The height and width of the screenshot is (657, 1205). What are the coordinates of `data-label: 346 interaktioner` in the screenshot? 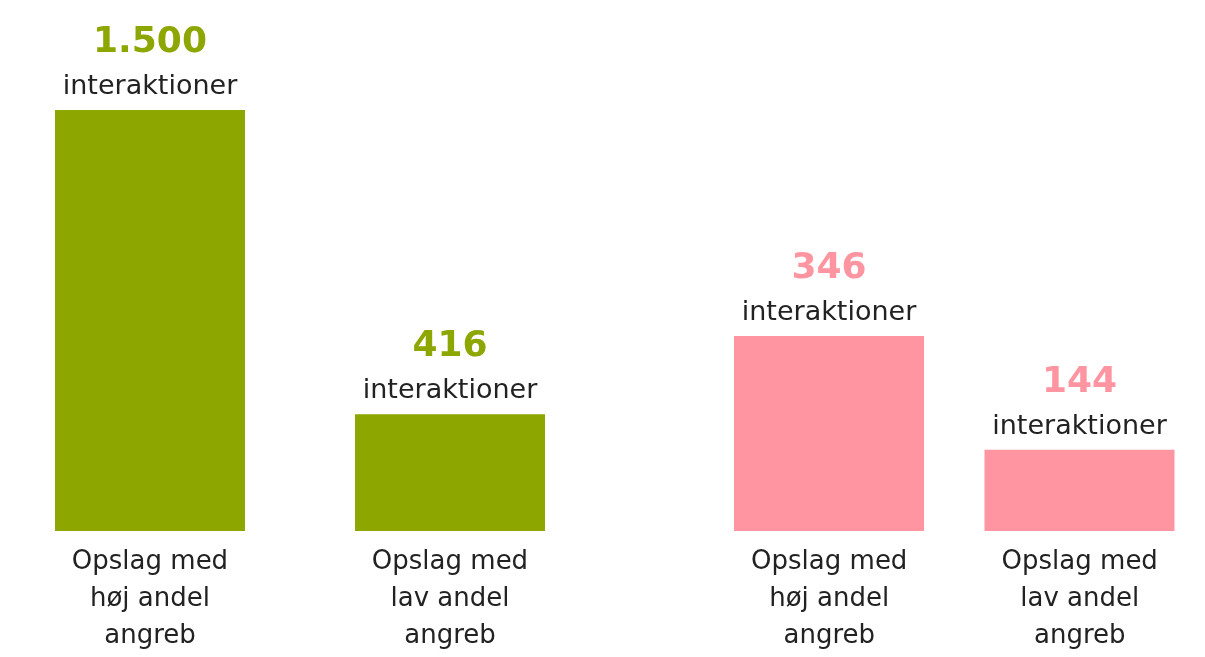 It's located at (829, 285).